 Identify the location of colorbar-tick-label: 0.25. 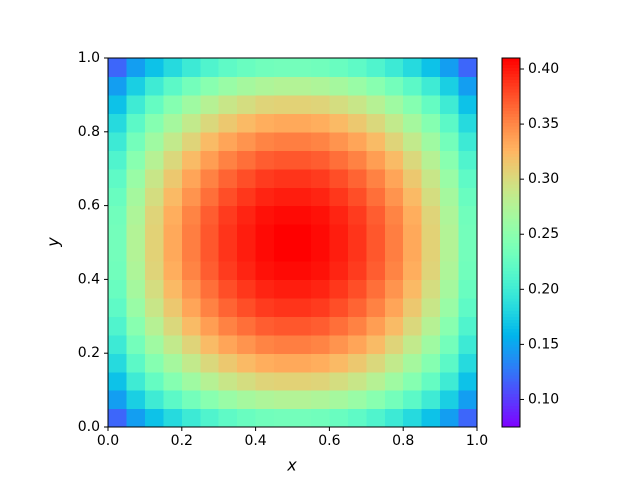
(543, 234).